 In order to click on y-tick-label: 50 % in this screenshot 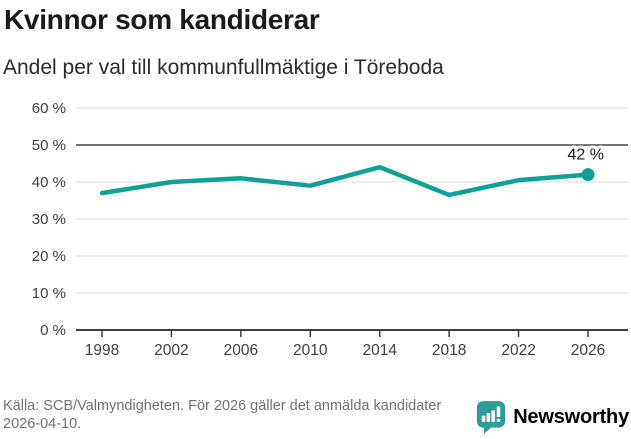, I will do `click(49, 145)`.